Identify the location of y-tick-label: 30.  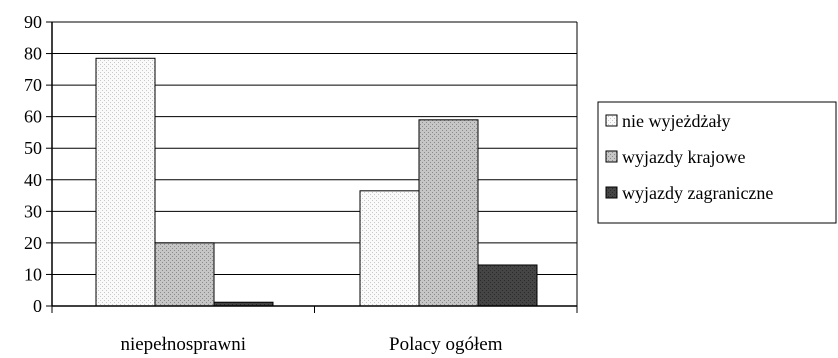
(33, 211).